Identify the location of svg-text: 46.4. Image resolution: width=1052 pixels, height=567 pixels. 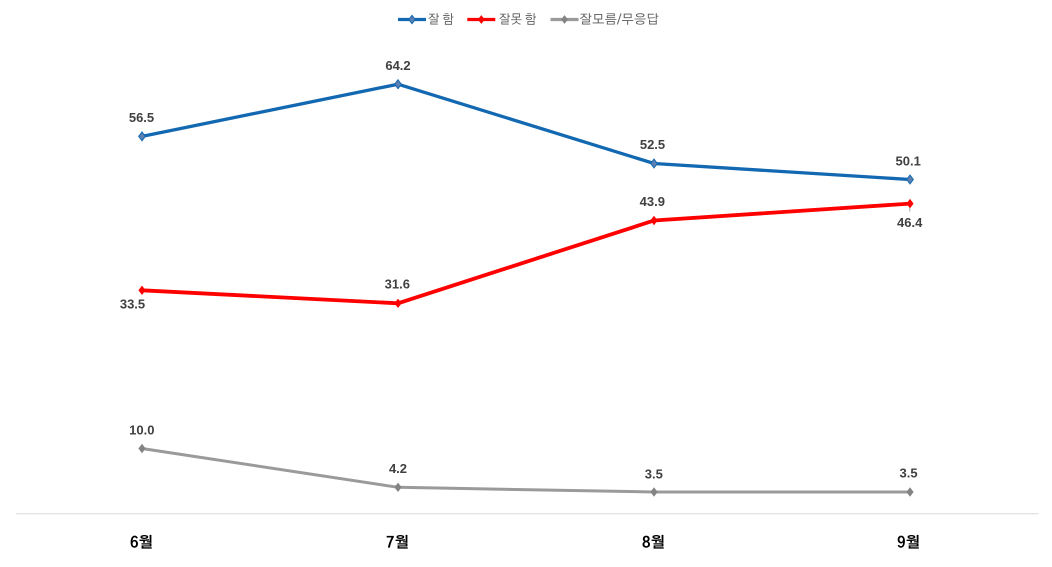
(910, 222).